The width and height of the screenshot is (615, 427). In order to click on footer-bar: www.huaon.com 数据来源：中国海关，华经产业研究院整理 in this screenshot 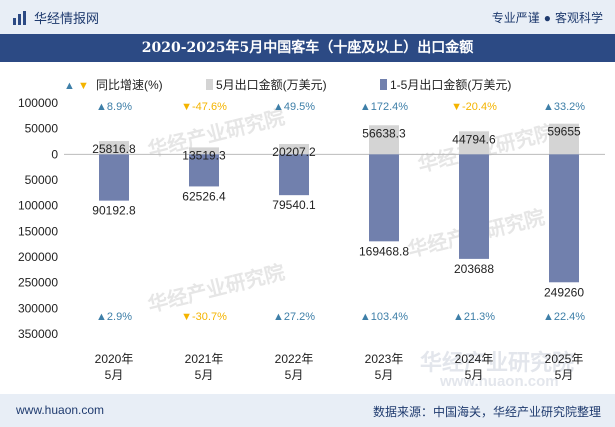, I will do `click(307, 410)`.